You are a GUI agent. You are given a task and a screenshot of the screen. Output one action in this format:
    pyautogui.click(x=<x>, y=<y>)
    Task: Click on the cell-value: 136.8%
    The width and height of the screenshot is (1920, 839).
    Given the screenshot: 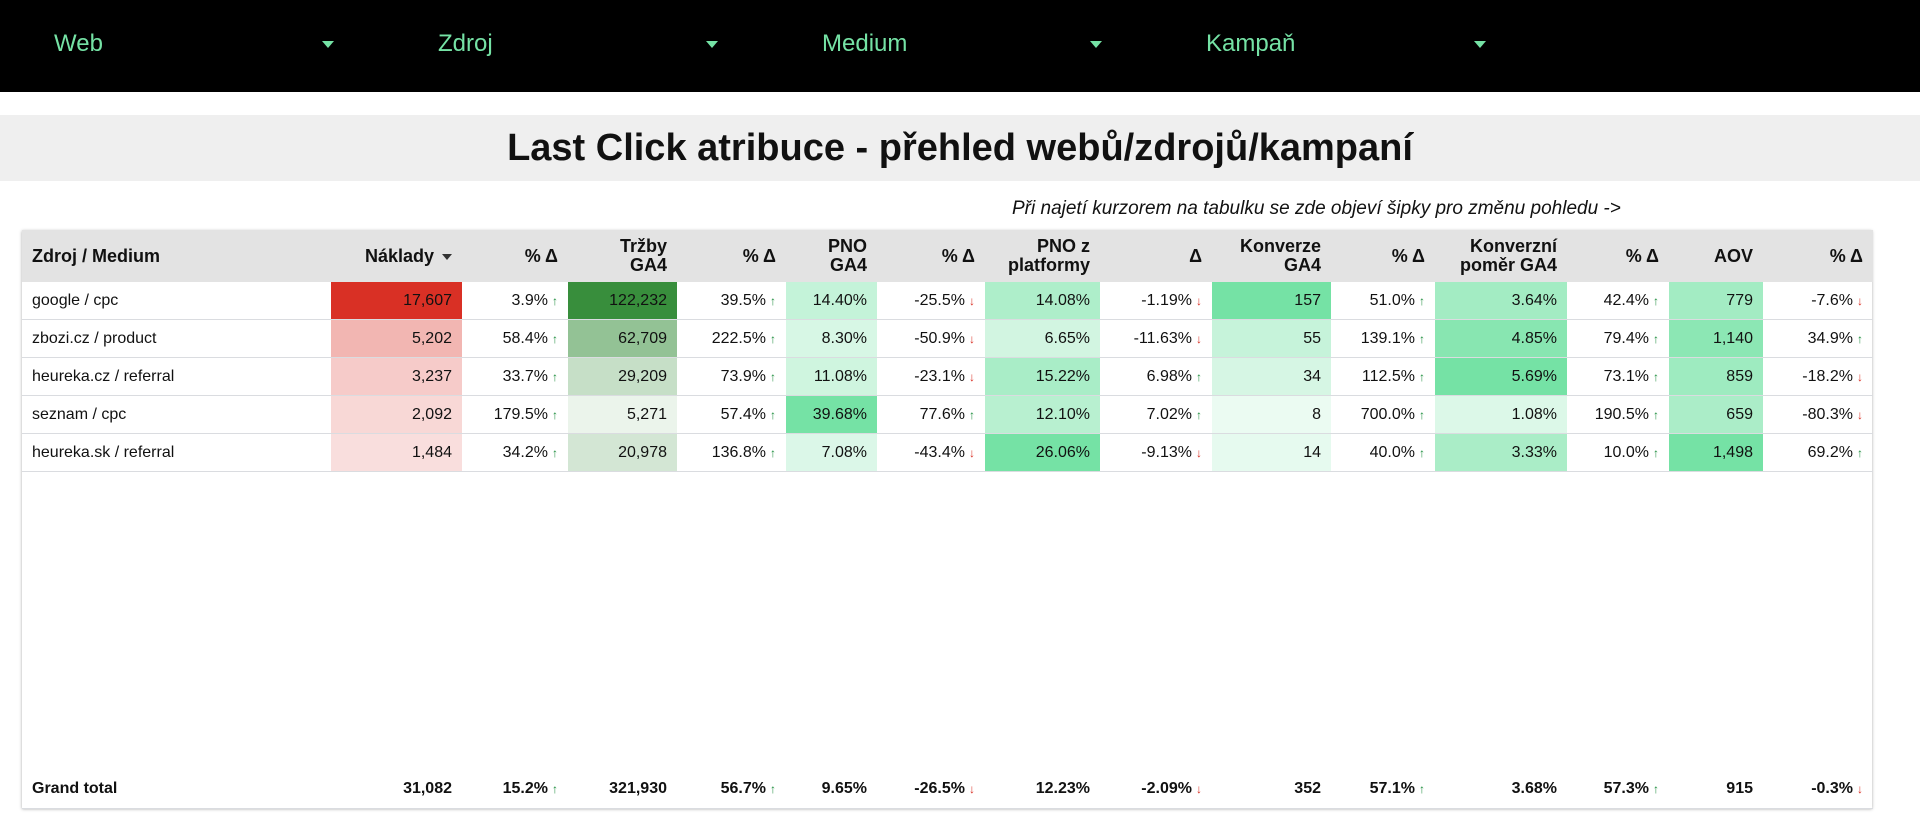 What is the action you would take?
    pyautogui.click(x=738, y=452)
    